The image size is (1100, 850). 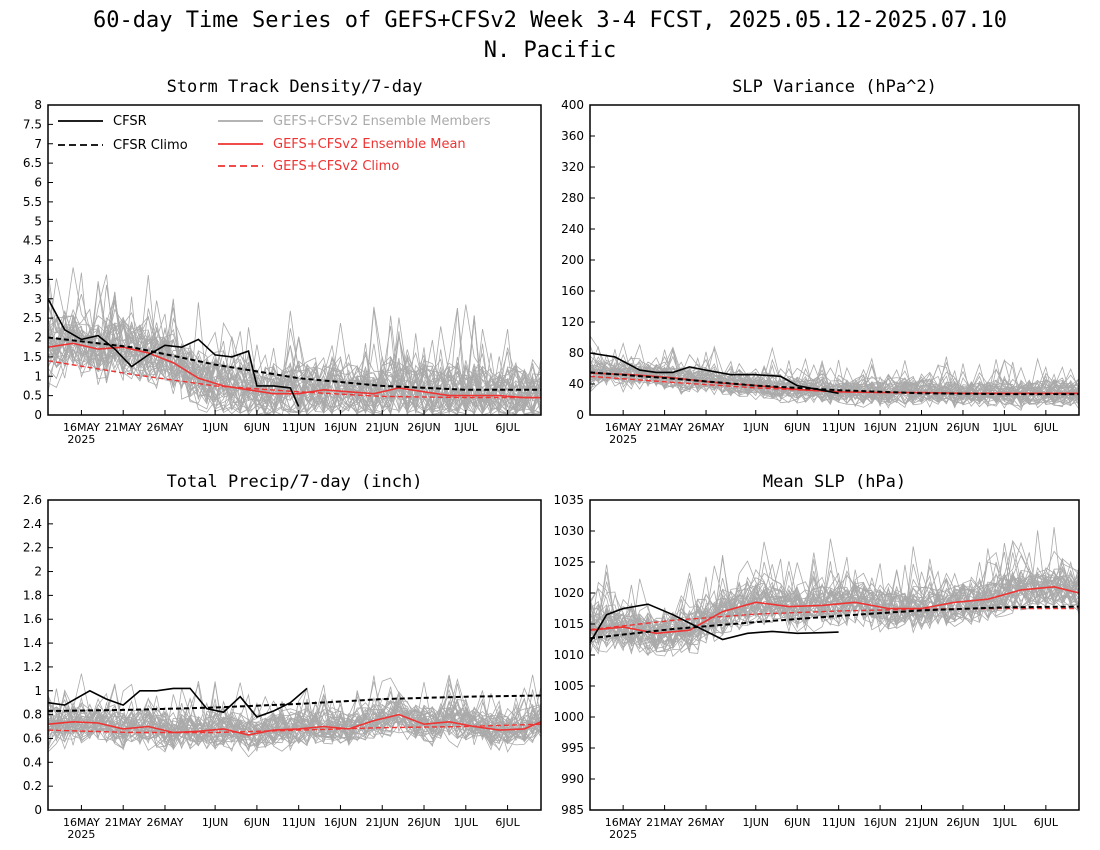 I want to click on y-tick-label: 1.4, so click(x=32, y=643).